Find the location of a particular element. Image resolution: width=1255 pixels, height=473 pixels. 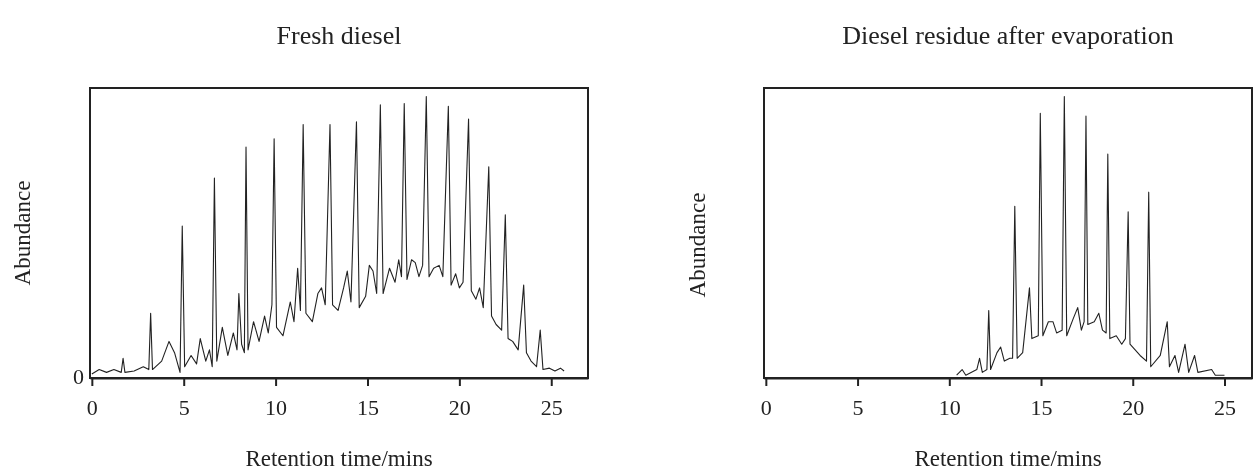

text: 0 is located at coordinates (78, 376).